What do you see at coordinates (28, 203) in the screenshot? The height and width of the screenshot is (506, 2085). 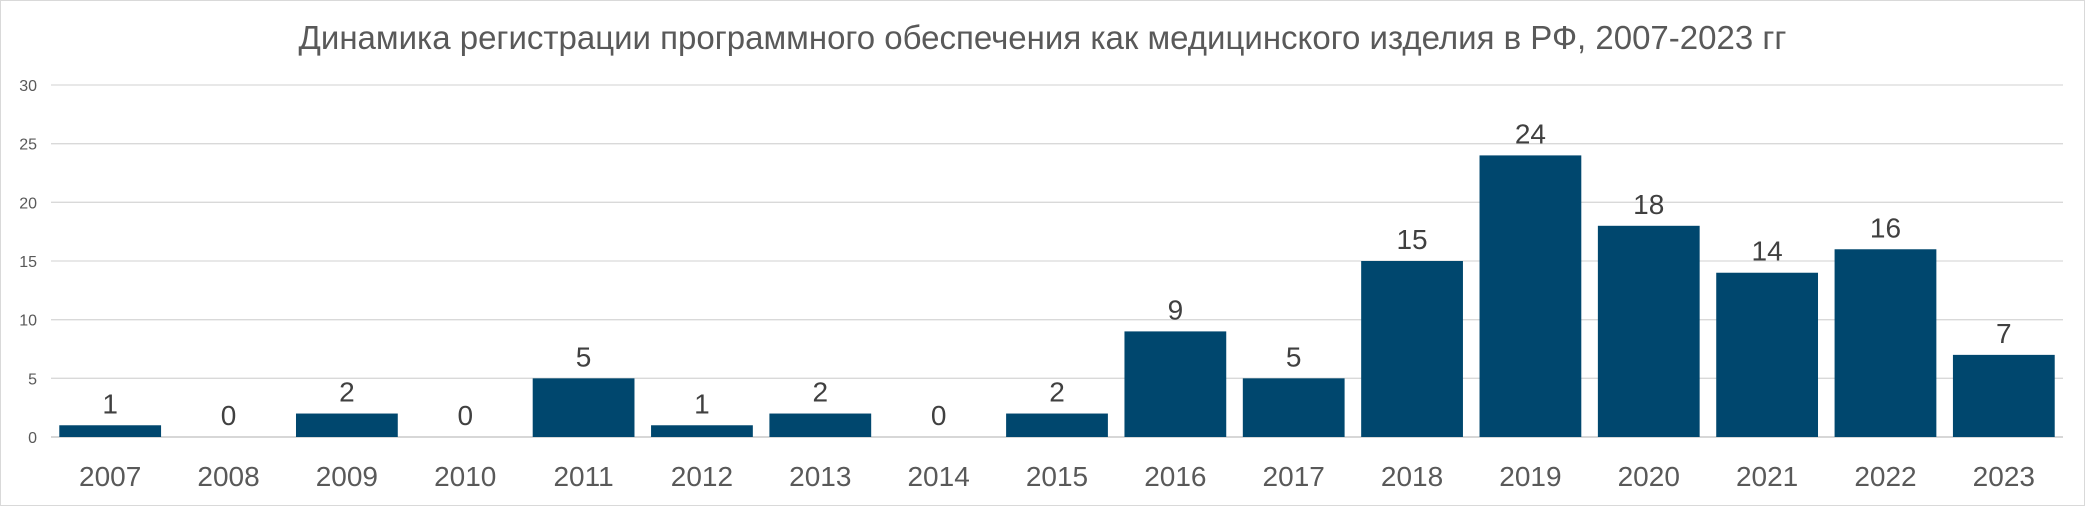 I see `y-tick-label: 20` at bounding box center [28, 203].